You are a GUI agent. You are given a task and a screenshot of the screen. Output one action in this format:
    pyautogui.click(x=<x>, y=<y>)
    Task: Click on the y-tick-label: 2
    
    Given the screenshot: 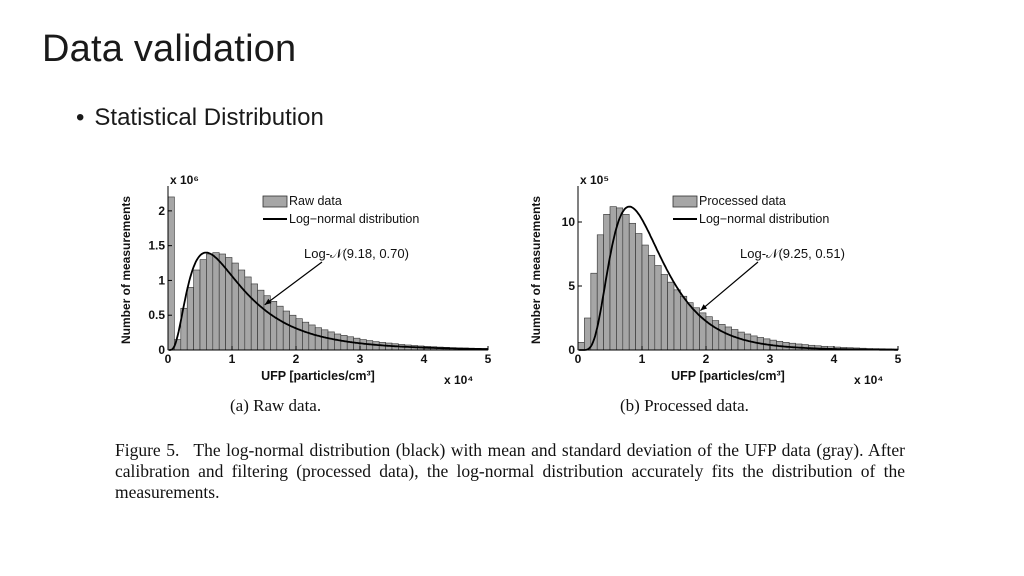 What is the action you would take?
    pyautogui.click(x=161, y=211)
    